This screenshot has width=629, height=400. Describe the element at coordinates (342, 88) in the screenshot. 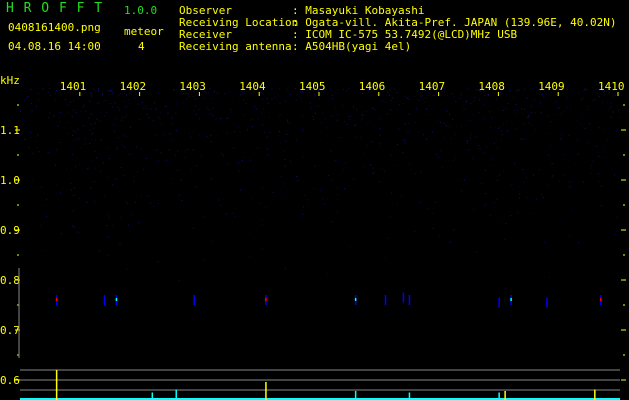

I see `x-axis: 1401 1402 1403 1404 1405 1406 1407 1408 1409 1410` at that location.